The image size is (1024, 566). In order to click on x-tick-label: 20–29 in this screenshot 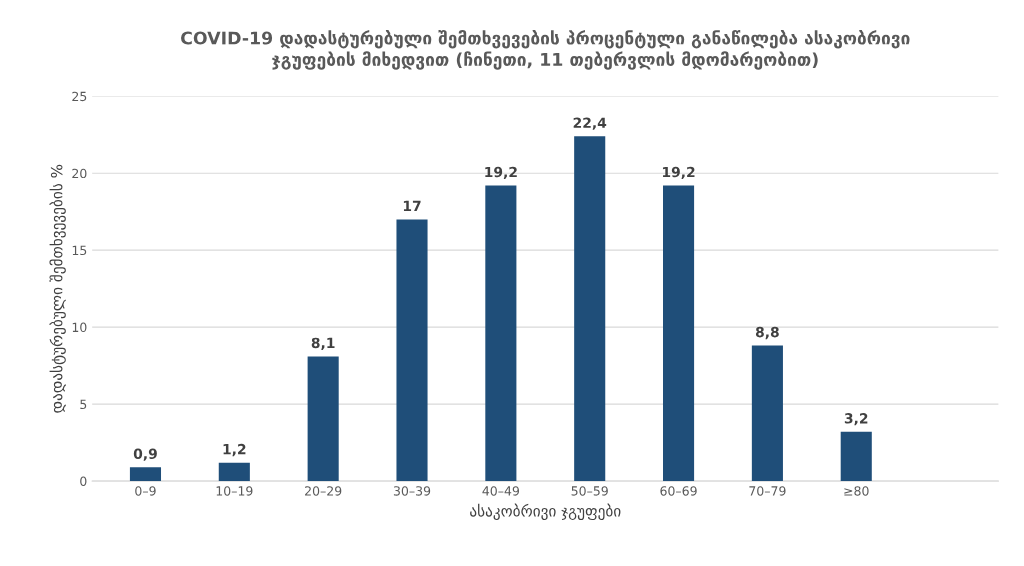, I will do `click(323, 491)`.